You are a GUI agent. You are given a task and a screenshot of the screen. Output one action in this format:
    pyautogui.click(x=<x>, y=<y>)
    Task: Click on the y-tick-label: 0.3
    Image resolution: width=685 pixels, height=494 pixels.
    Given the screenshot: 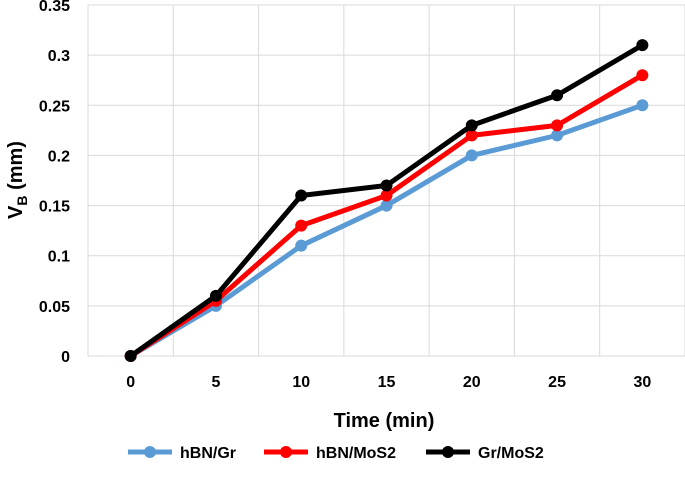 What is the action you would take?
    pyautogui.click(x=59, y=56)
    